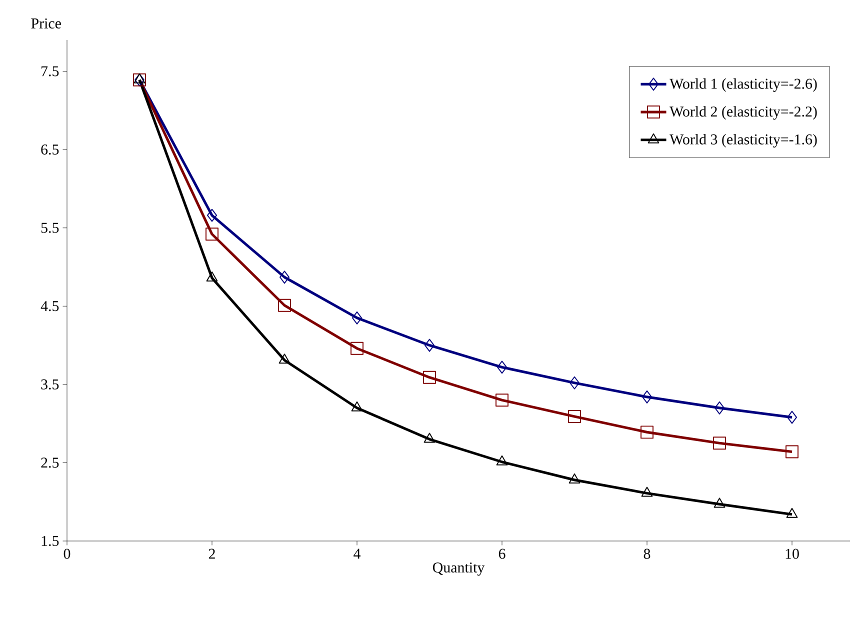 This screenshot has height=620, width=853. What do you see at coordinates (49, 306) in the screenshot?
I see `y-tick-label: 4.5` at bounding box center [49, 306].